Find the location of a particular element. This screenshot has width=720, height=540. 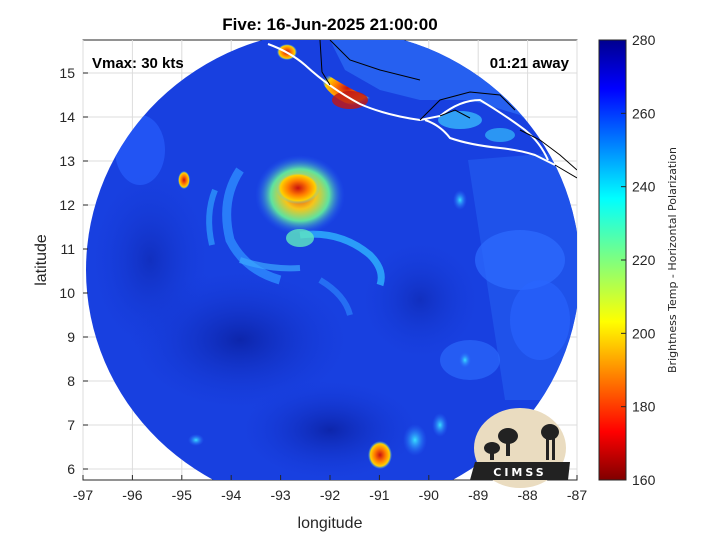

x-tick-label: -91 is located at coordinates (379, 495).